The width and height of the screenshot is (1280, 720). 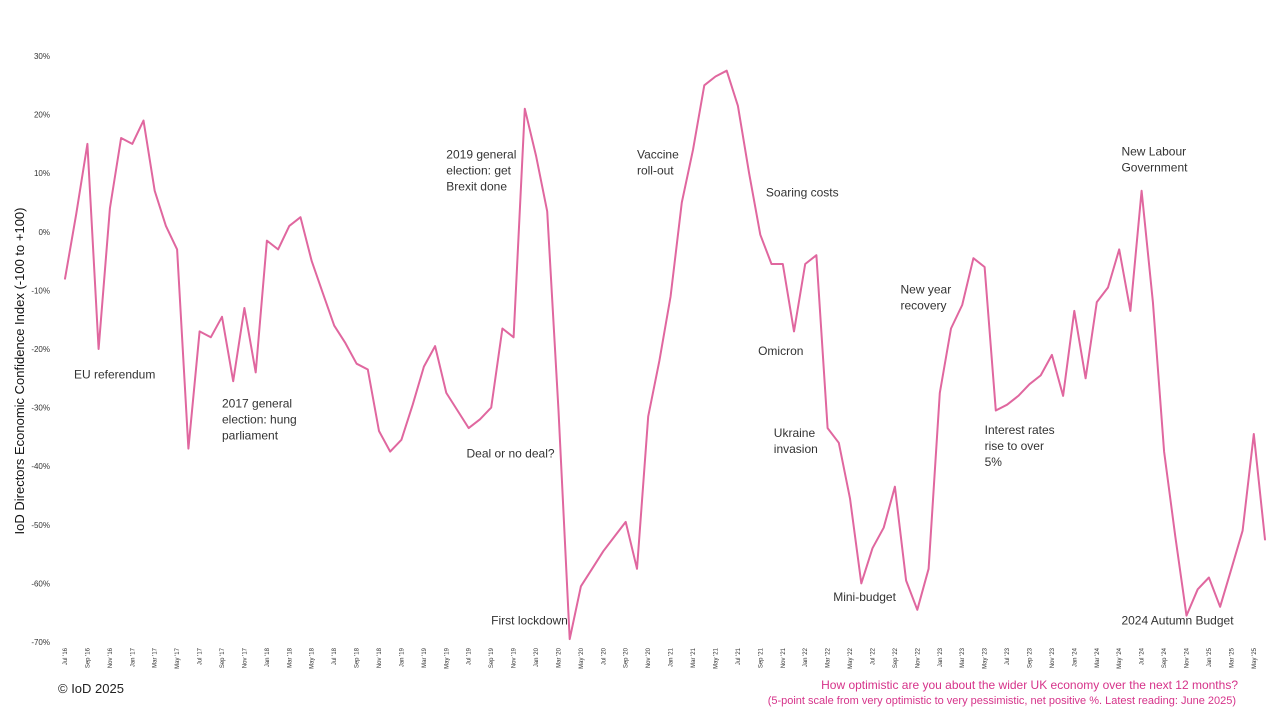 I want to click on x-tick-label: Mar '21, so click(x=694, y=657).